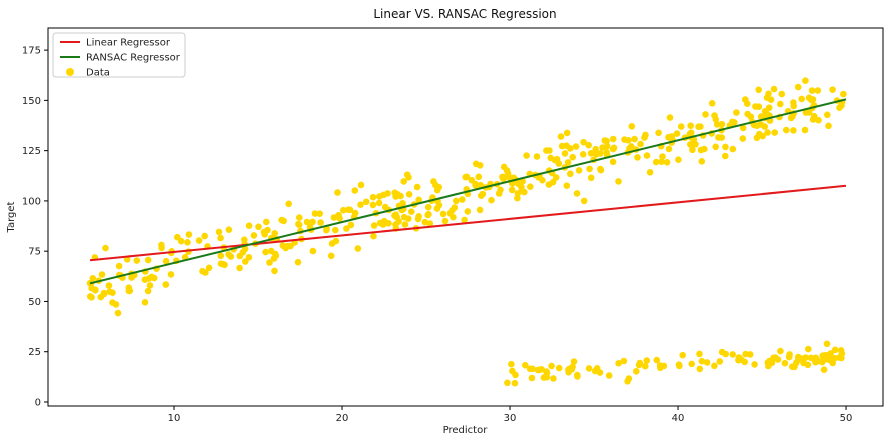 This screenshot has height=441, width=891. I want to click on y-tick-label: 25, so click(34, 352).